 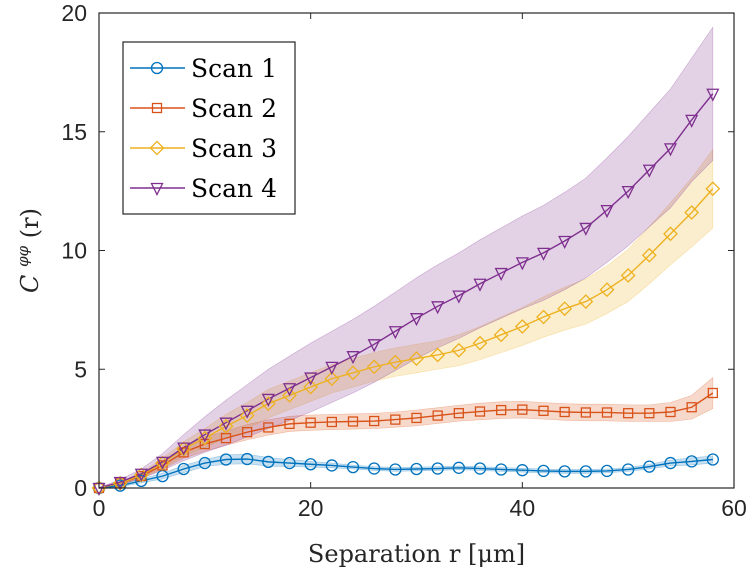 I want to click on x-tick-label: 20, so click(x=311, y=508).